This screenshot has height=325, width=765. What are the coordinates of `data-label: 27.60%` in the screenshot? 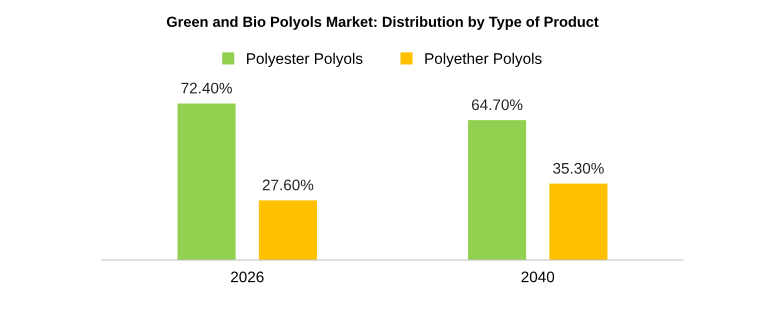 It's located at (288, 185).